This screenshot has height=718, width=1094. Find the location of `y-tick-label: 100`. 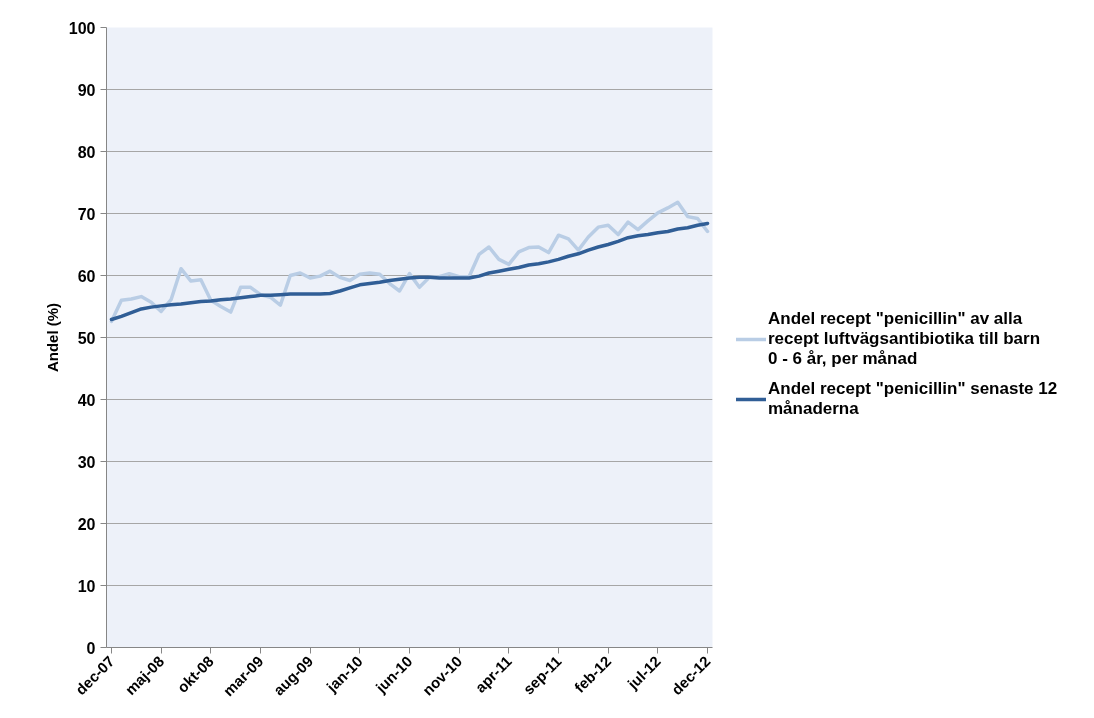

y-tick-label: 100 is located at coordinates (82, 28).